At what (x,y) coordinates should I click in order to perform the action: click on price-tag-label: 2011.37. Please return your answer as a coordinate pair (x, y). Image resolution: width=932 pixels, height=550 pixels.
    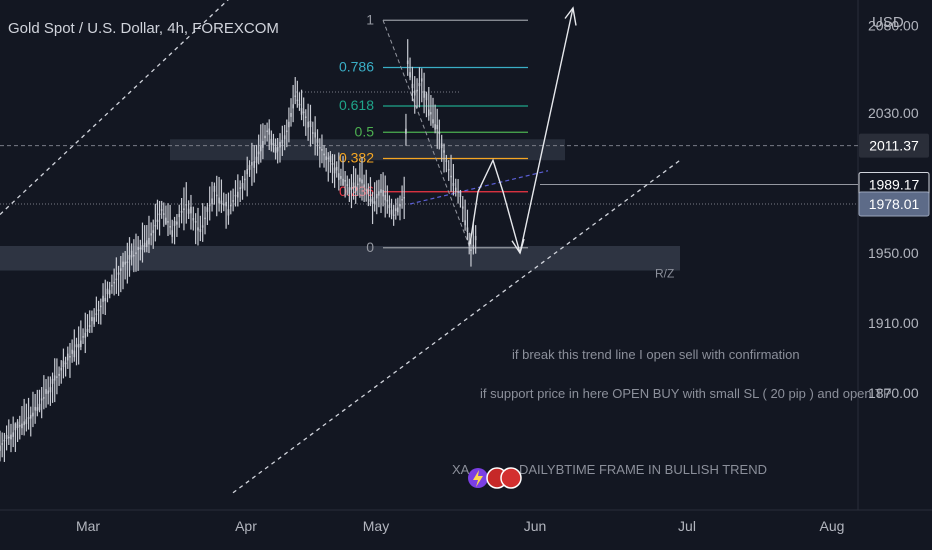
    Looking at the image, I should click on (894, 146).